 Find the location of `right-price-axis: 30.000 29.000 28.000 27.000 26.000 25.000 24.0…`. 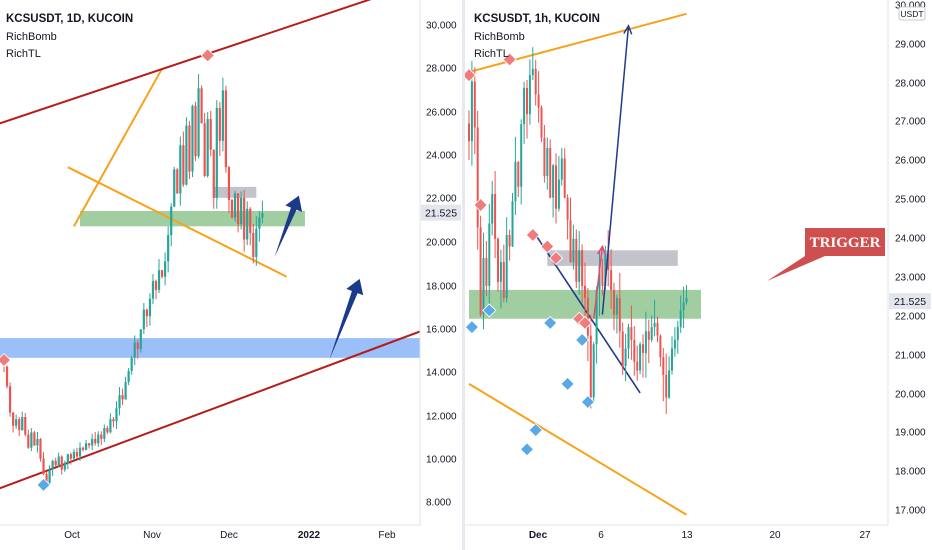

right-price-axis: 30.000 29.000 28.000 27.000 26.000 25.000 24.0… is located at coordinates (910, 259).